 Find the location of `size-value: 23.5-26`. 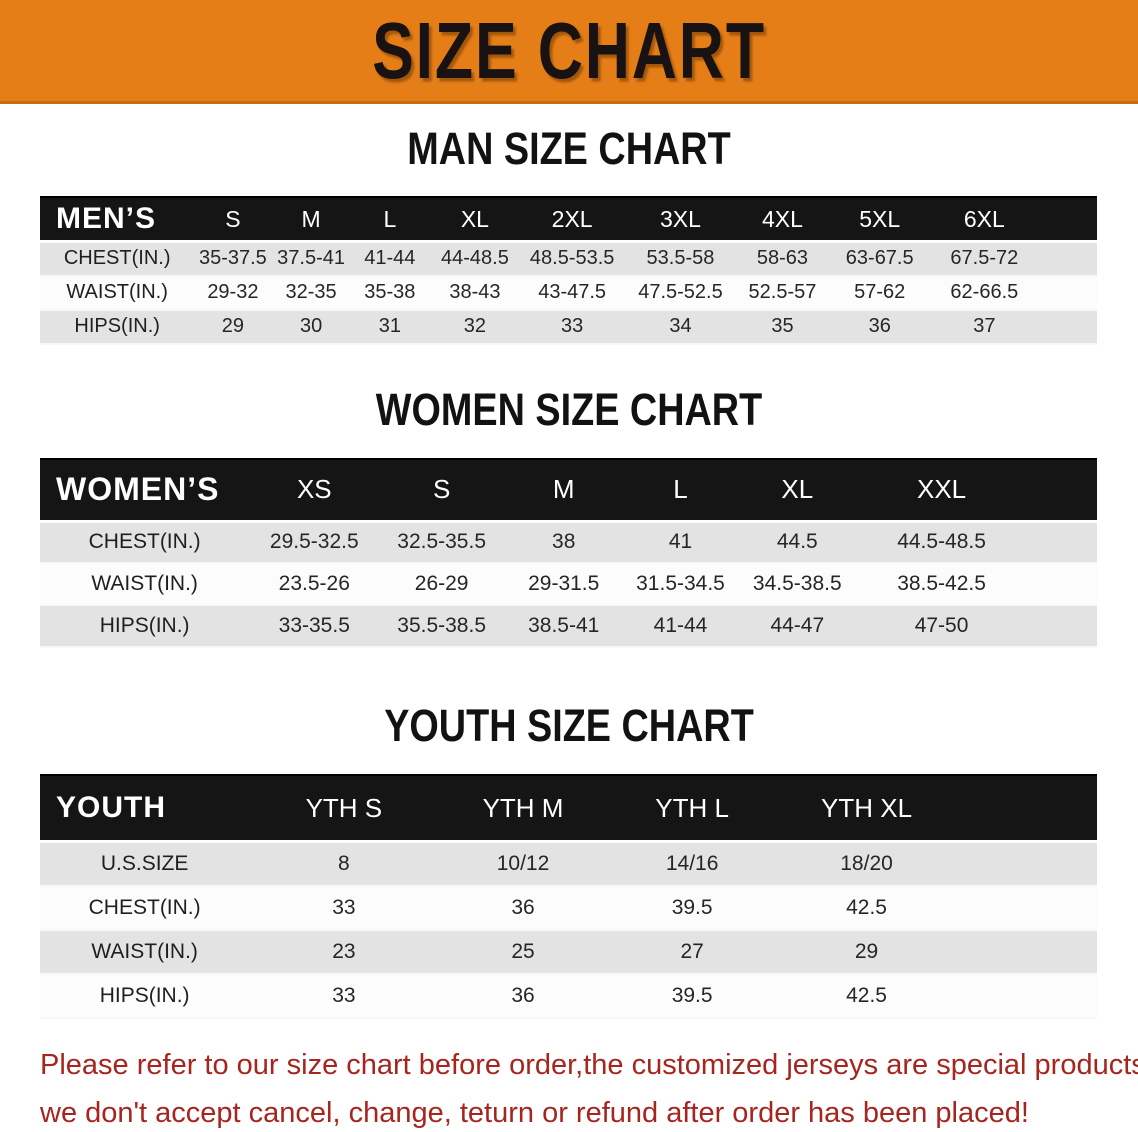

size-value: 23.5-26 is located at coordinates (314, 583).